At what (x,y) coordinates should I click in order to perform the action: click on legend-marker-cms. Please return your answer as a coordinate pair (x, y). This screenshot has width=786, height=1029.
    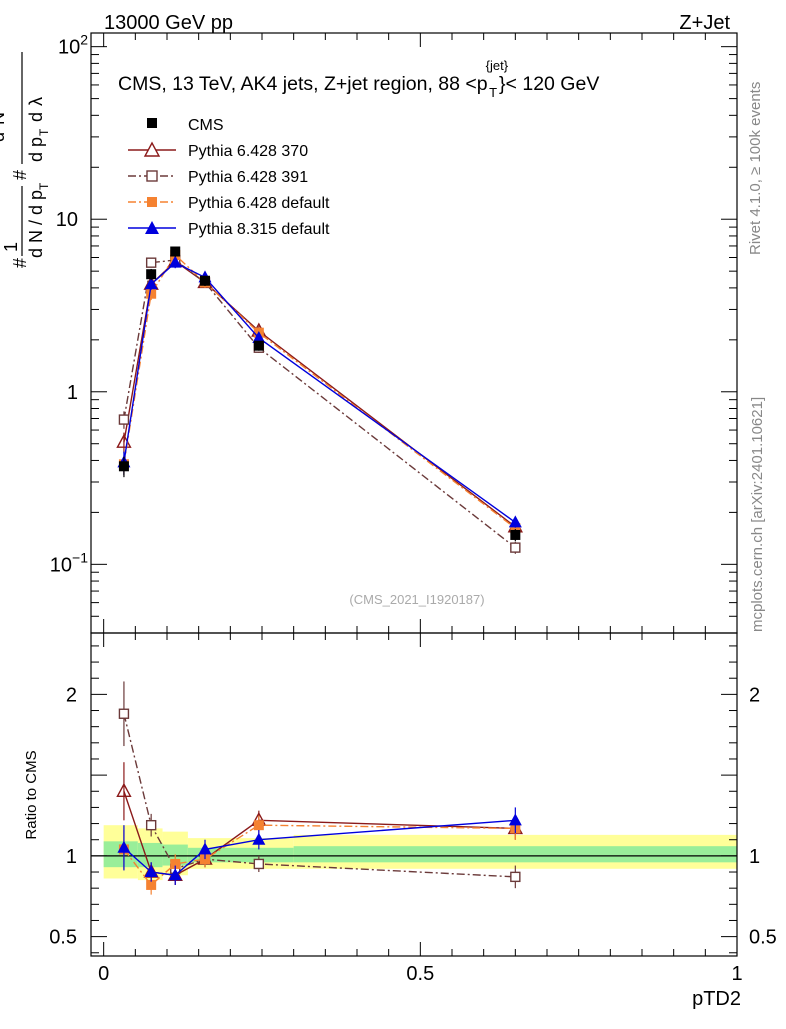
    Looking at the image, I should click on (152, 123).